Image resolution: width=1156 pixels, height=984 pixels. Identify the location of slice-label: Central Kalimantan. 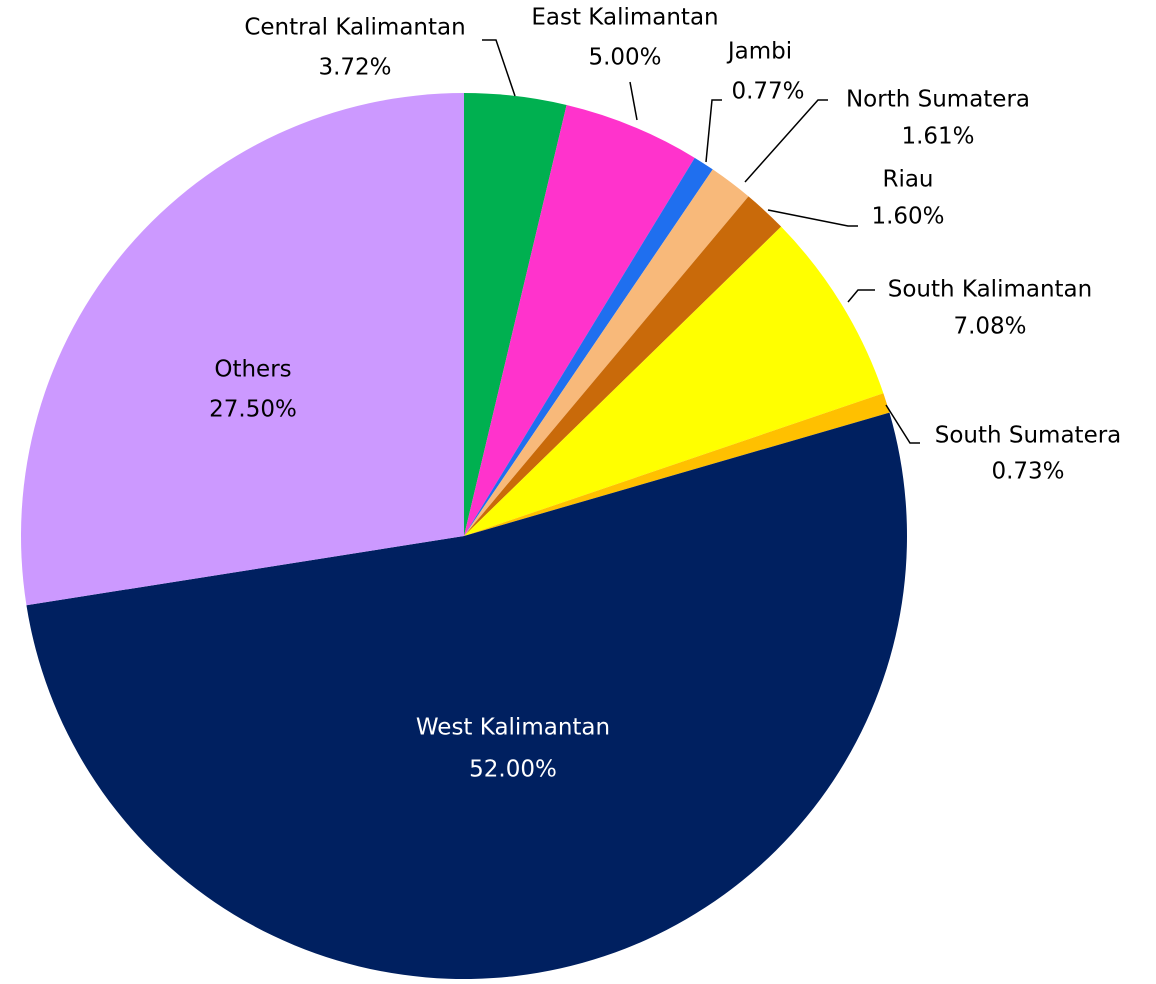
(354, 28).